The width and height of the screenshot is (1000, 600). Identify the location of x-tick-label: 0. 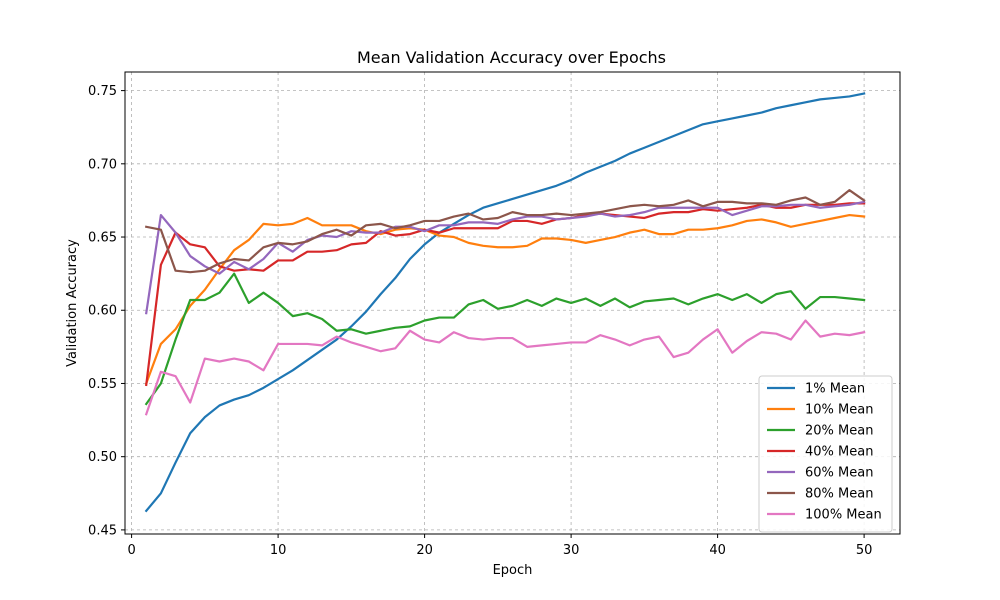
(131, 550).